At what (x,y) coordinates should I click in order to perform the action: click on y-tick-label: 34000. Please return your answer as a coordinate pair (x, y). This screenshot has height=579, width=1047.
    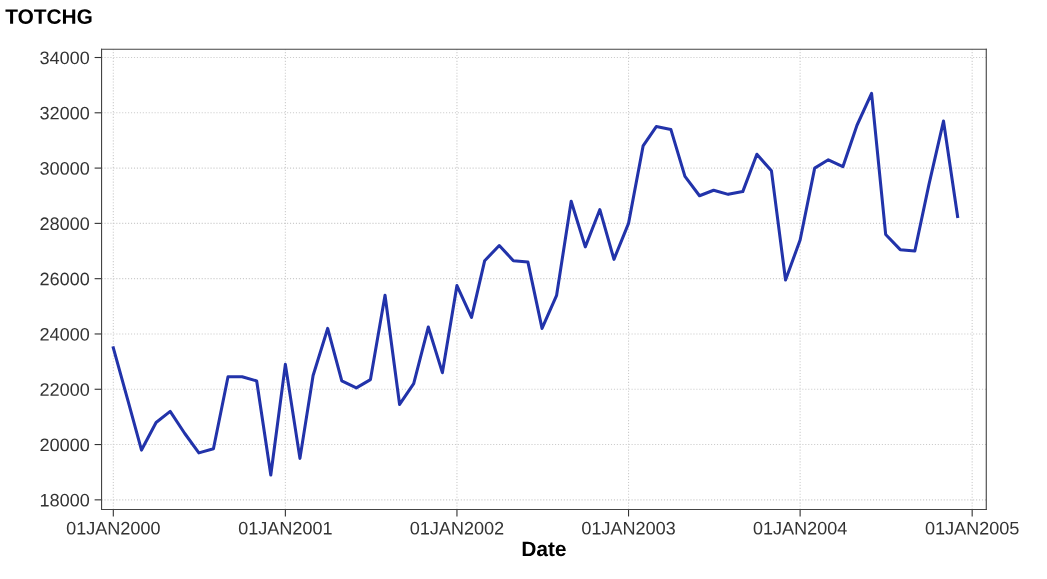
    Looking at the image, I should click on (65, 58).